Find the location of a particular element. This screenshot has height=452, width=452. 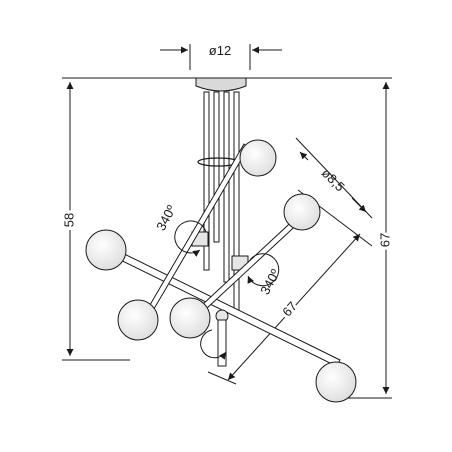

body-height-label: 58 is located at coordinates (68, 220).